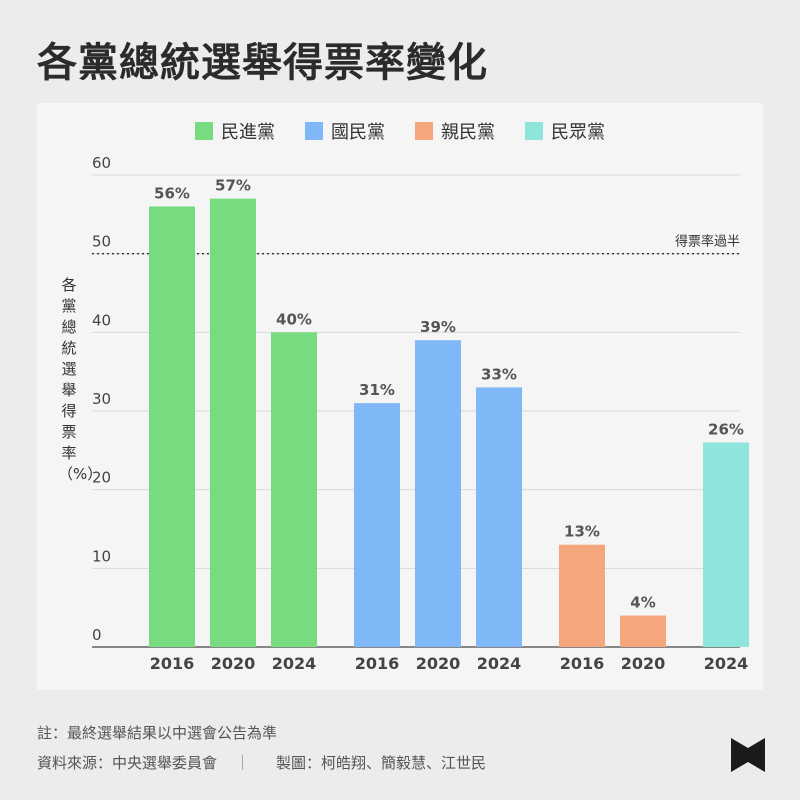 The height and width of the screenshot is (800, 800). I want to click on bar-value-label: 40%, so click(294, 319).